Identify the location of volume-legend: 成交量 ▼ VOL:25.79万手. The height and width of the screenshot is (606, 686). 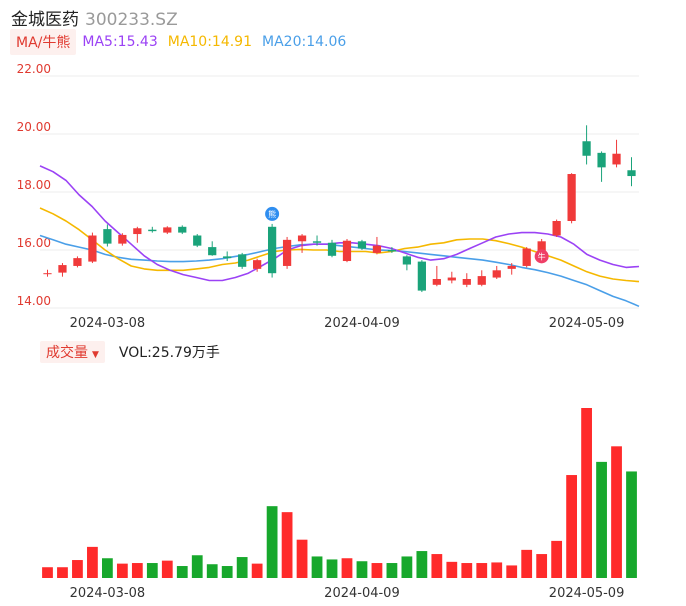
(130, 352).